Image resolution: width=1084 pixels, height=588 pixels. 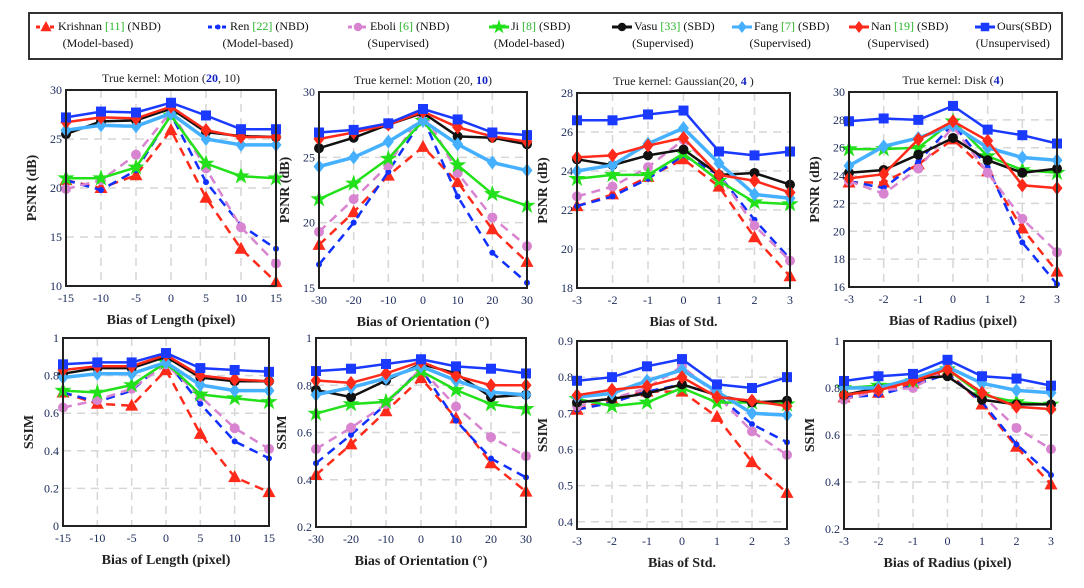 I want to click on subplot-title: True kernel: Motion (20, 10), so click(x=423, y=80).